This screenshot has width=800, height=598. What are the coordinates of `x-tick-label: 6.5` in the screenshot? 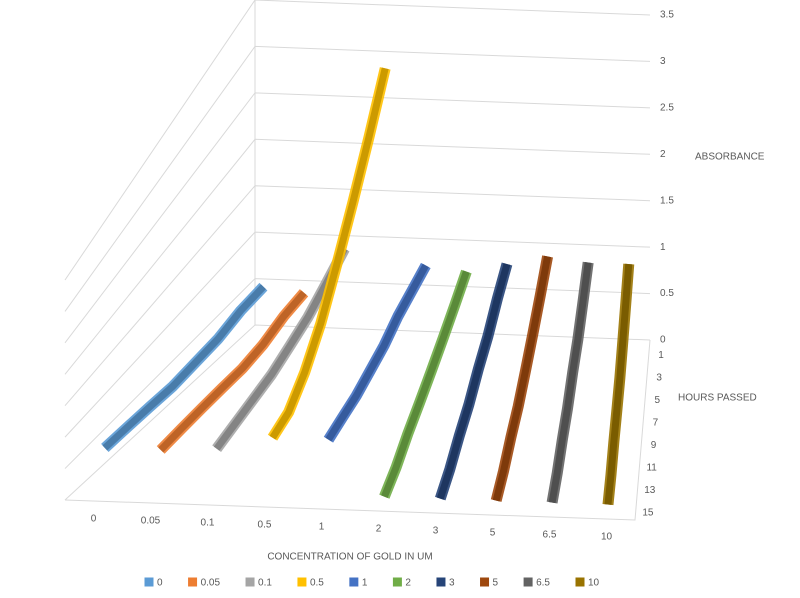 It's located at (550, 535).